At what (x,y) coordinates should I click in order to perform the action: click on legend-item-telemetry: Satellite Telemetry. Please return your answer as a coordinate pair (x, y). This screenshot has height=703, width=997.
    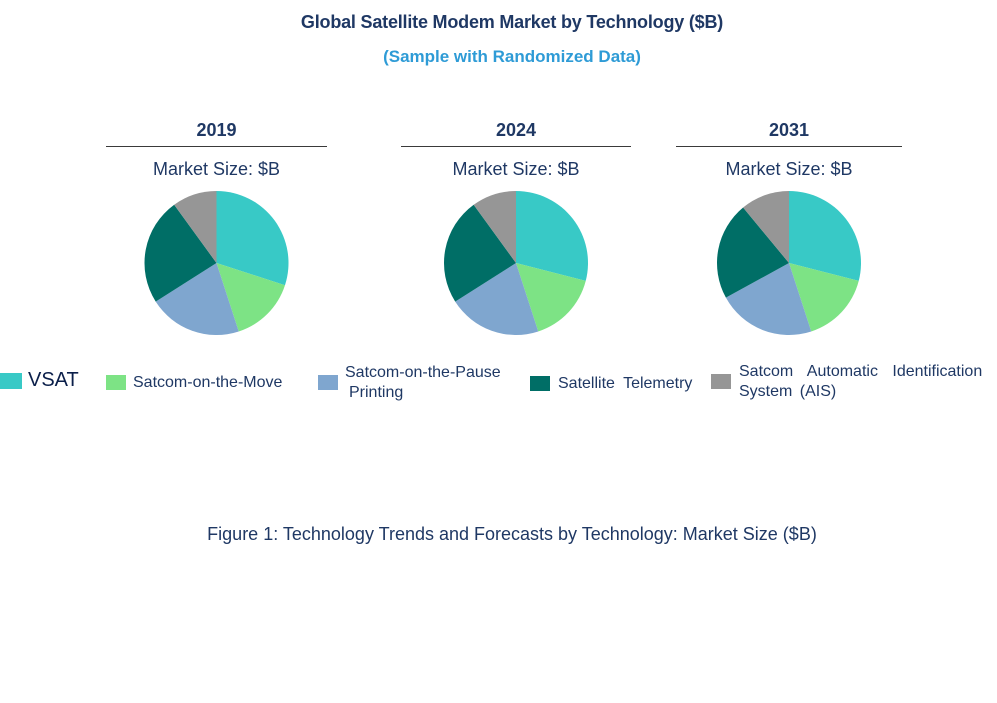
    Looking at the image, I should click on (611, 384).